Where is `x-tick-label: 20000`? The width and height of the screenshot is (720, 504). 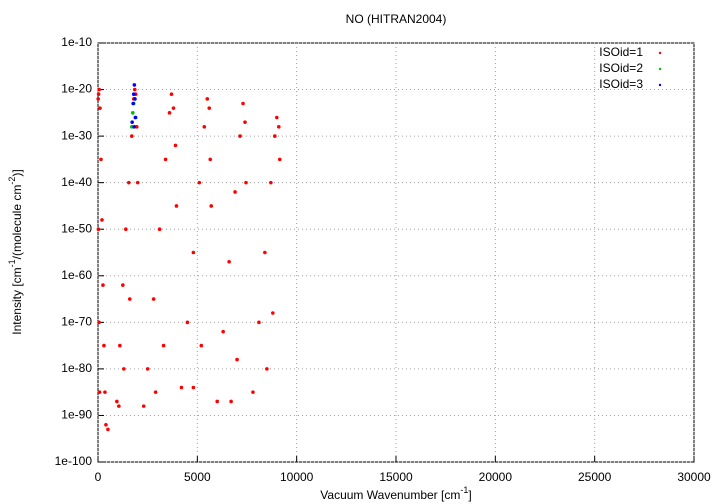 x-tick-label: 20000 is located at coordinates (496, 477).